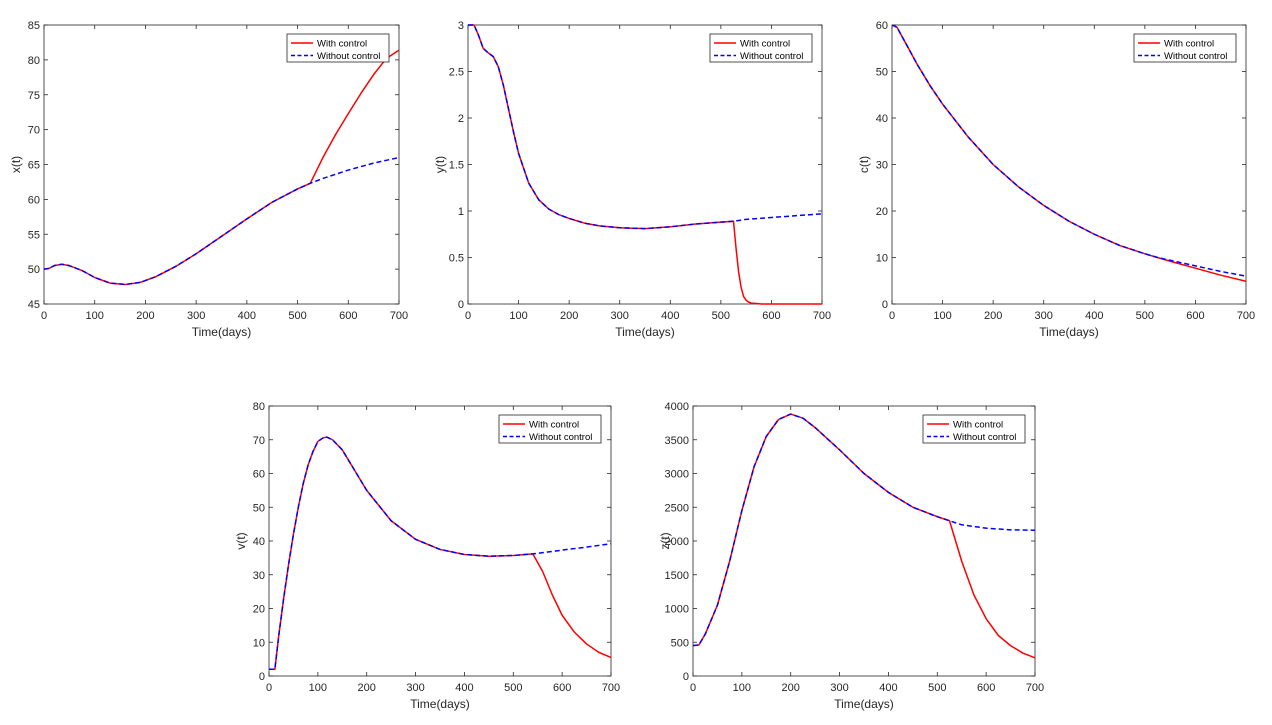  Describe the element at coordinates (665, 540) in the screenshot. I see `y-axis-label: z(t)` at that location.